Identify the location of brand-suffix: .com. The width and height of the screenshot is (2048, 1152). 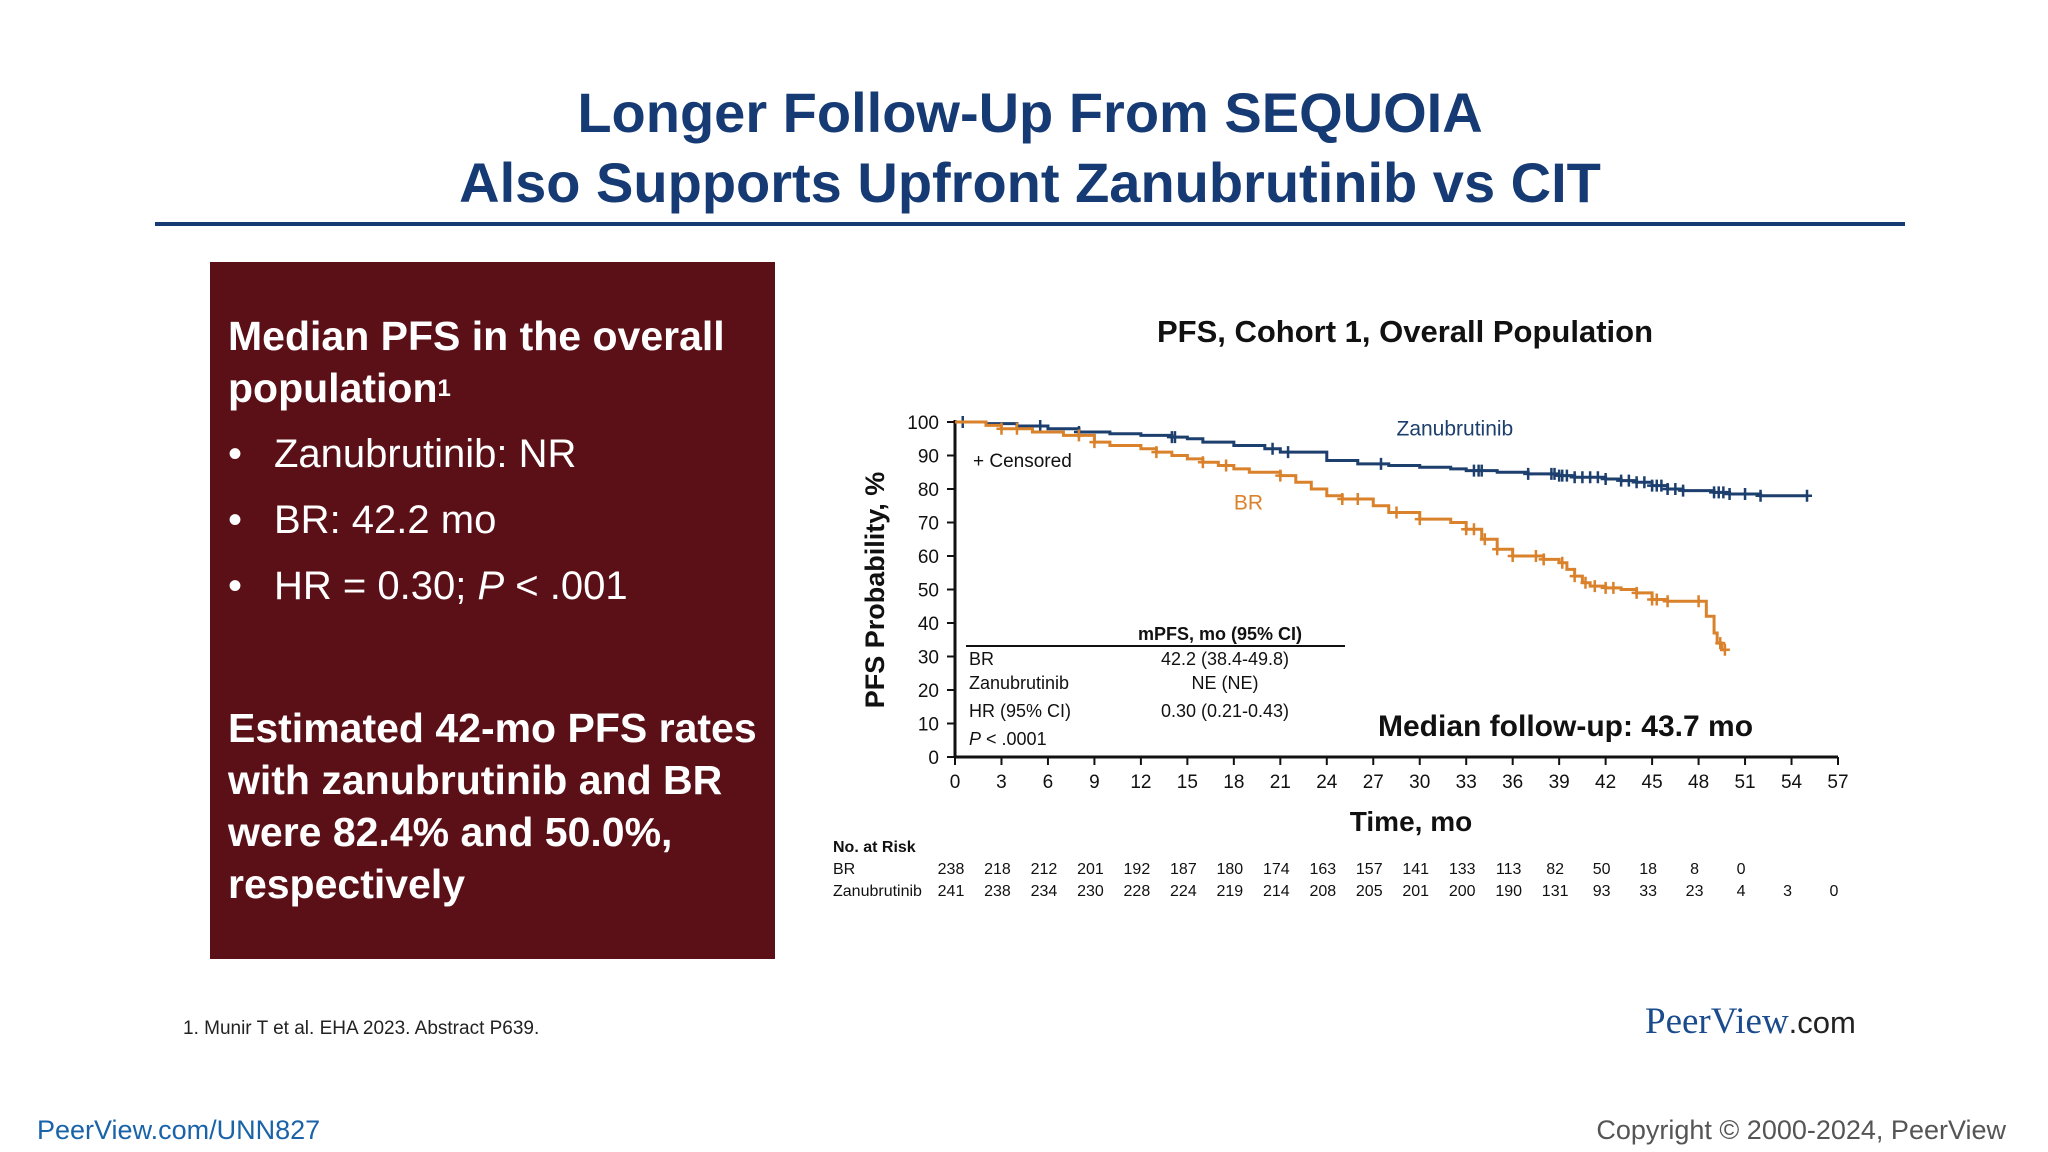
(1822, 1022).